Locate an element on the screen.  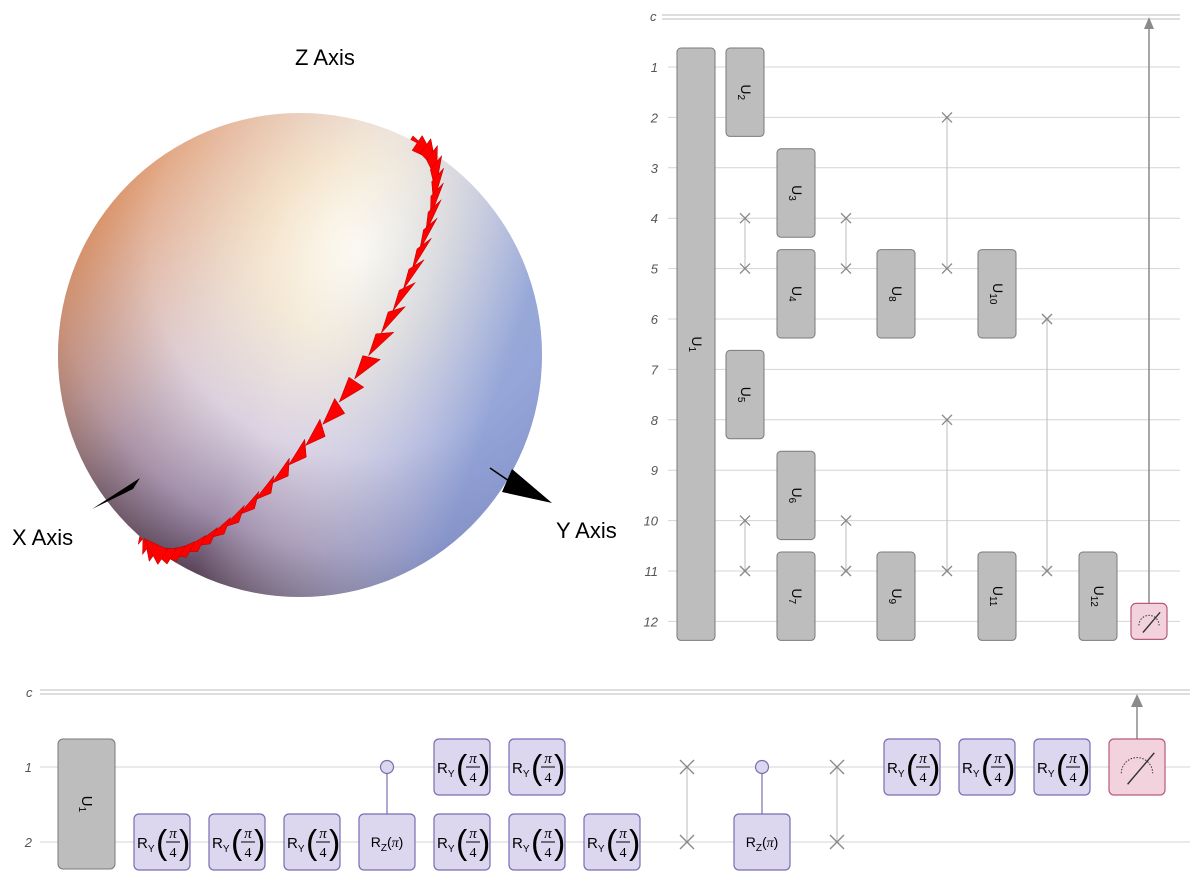
wire-label: 4 is located at coordinates (654, 218).